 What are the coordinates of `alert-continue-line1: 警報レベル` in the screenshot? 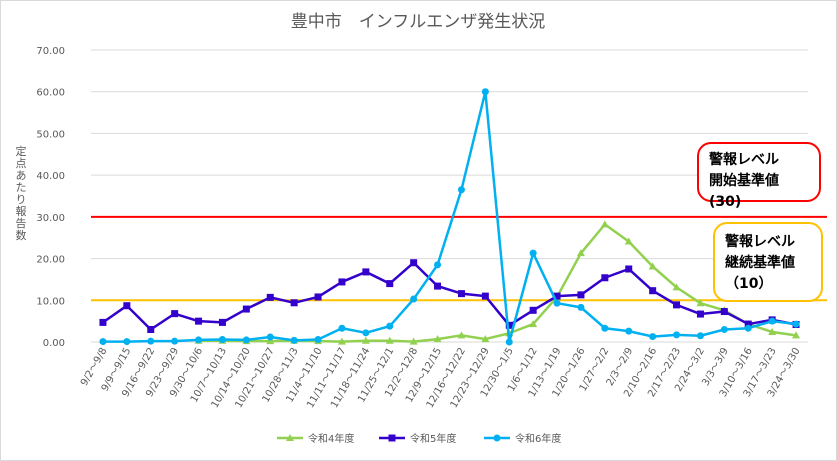 It's located at (760, 242).